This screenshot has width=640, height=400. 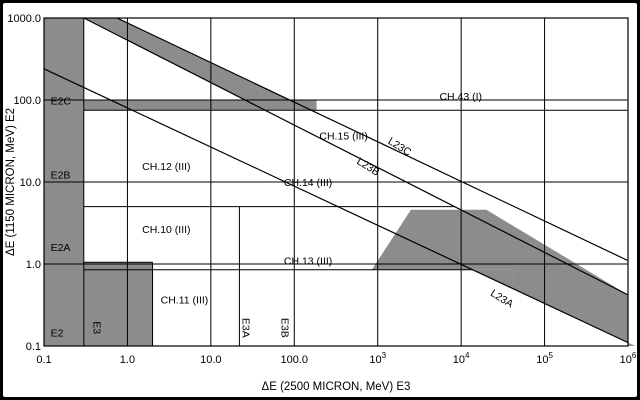 What do you see at coordinates (284, 328) in the screenshot?
I see `region-label: E3B` at bounding box center [284, 328].